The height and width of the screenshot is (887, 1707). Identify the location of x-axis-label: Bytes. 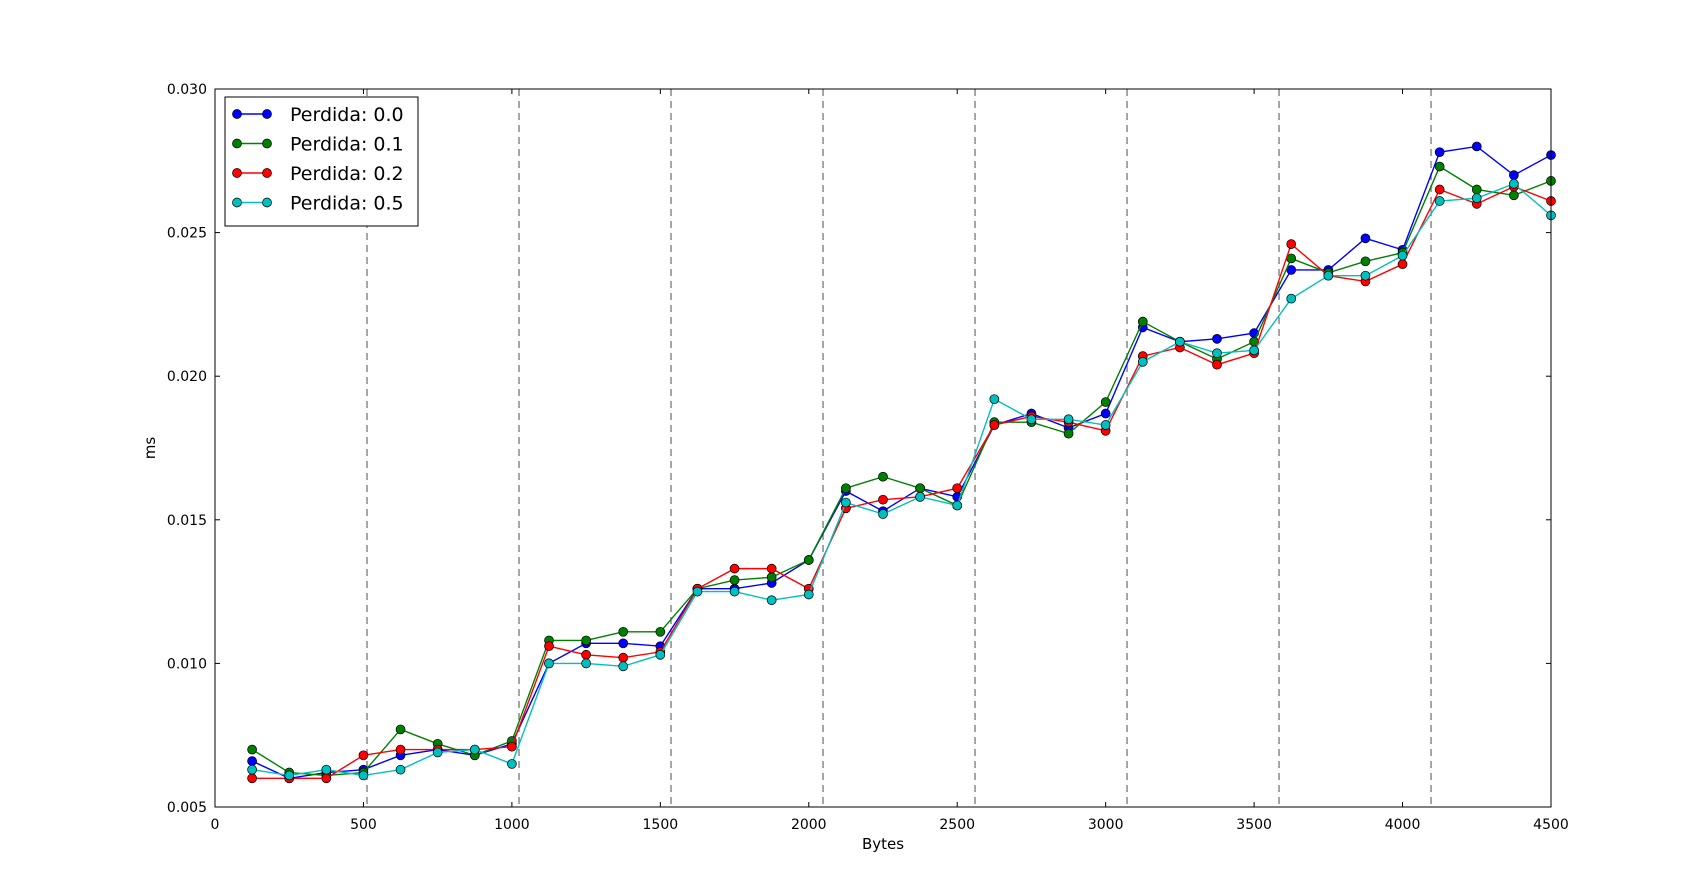
(883, 844).